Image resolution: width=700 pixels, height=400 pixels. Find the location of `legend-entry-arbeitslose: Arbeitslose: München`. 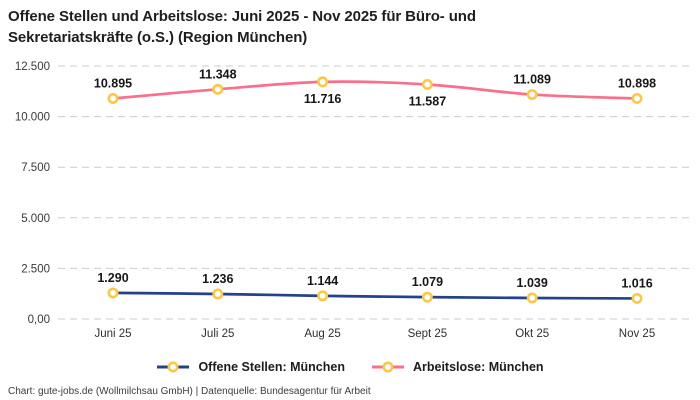

legend-entry-arbeitslose: Arbeitslose: München is located at coordinates (457, 367).